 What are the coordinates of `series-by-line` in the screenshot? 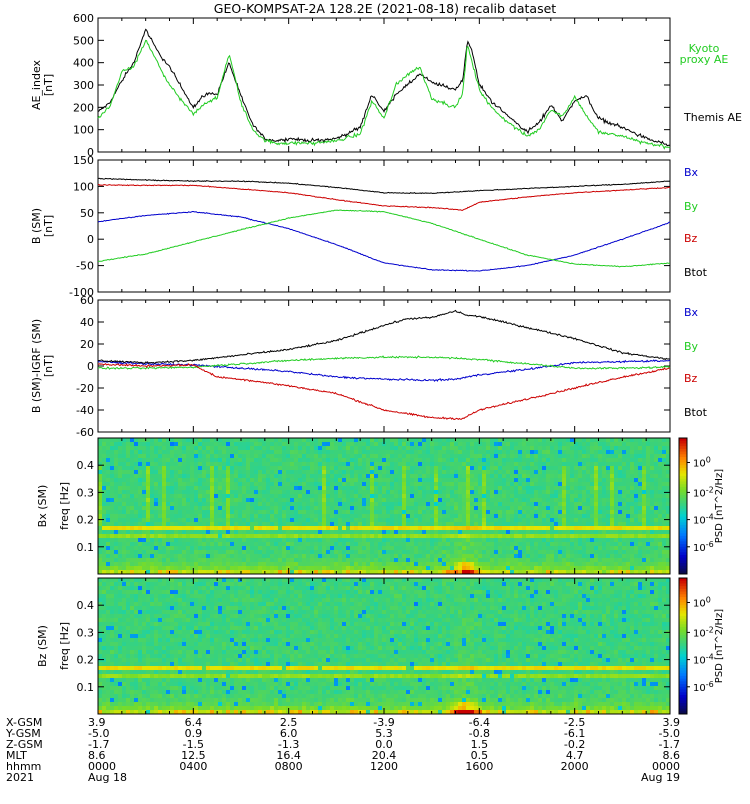 It's located at (384, 238).